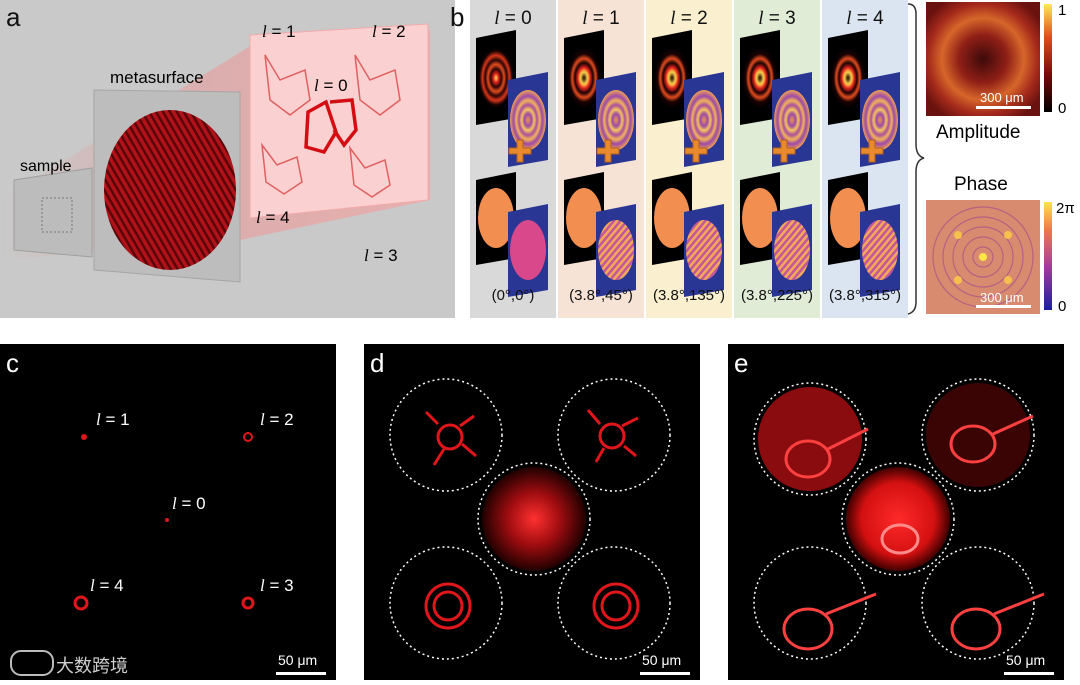 The width and height of the screenshot is (1080, 685). I want to click on order-label-l3: l = 3, so click(381, 255).